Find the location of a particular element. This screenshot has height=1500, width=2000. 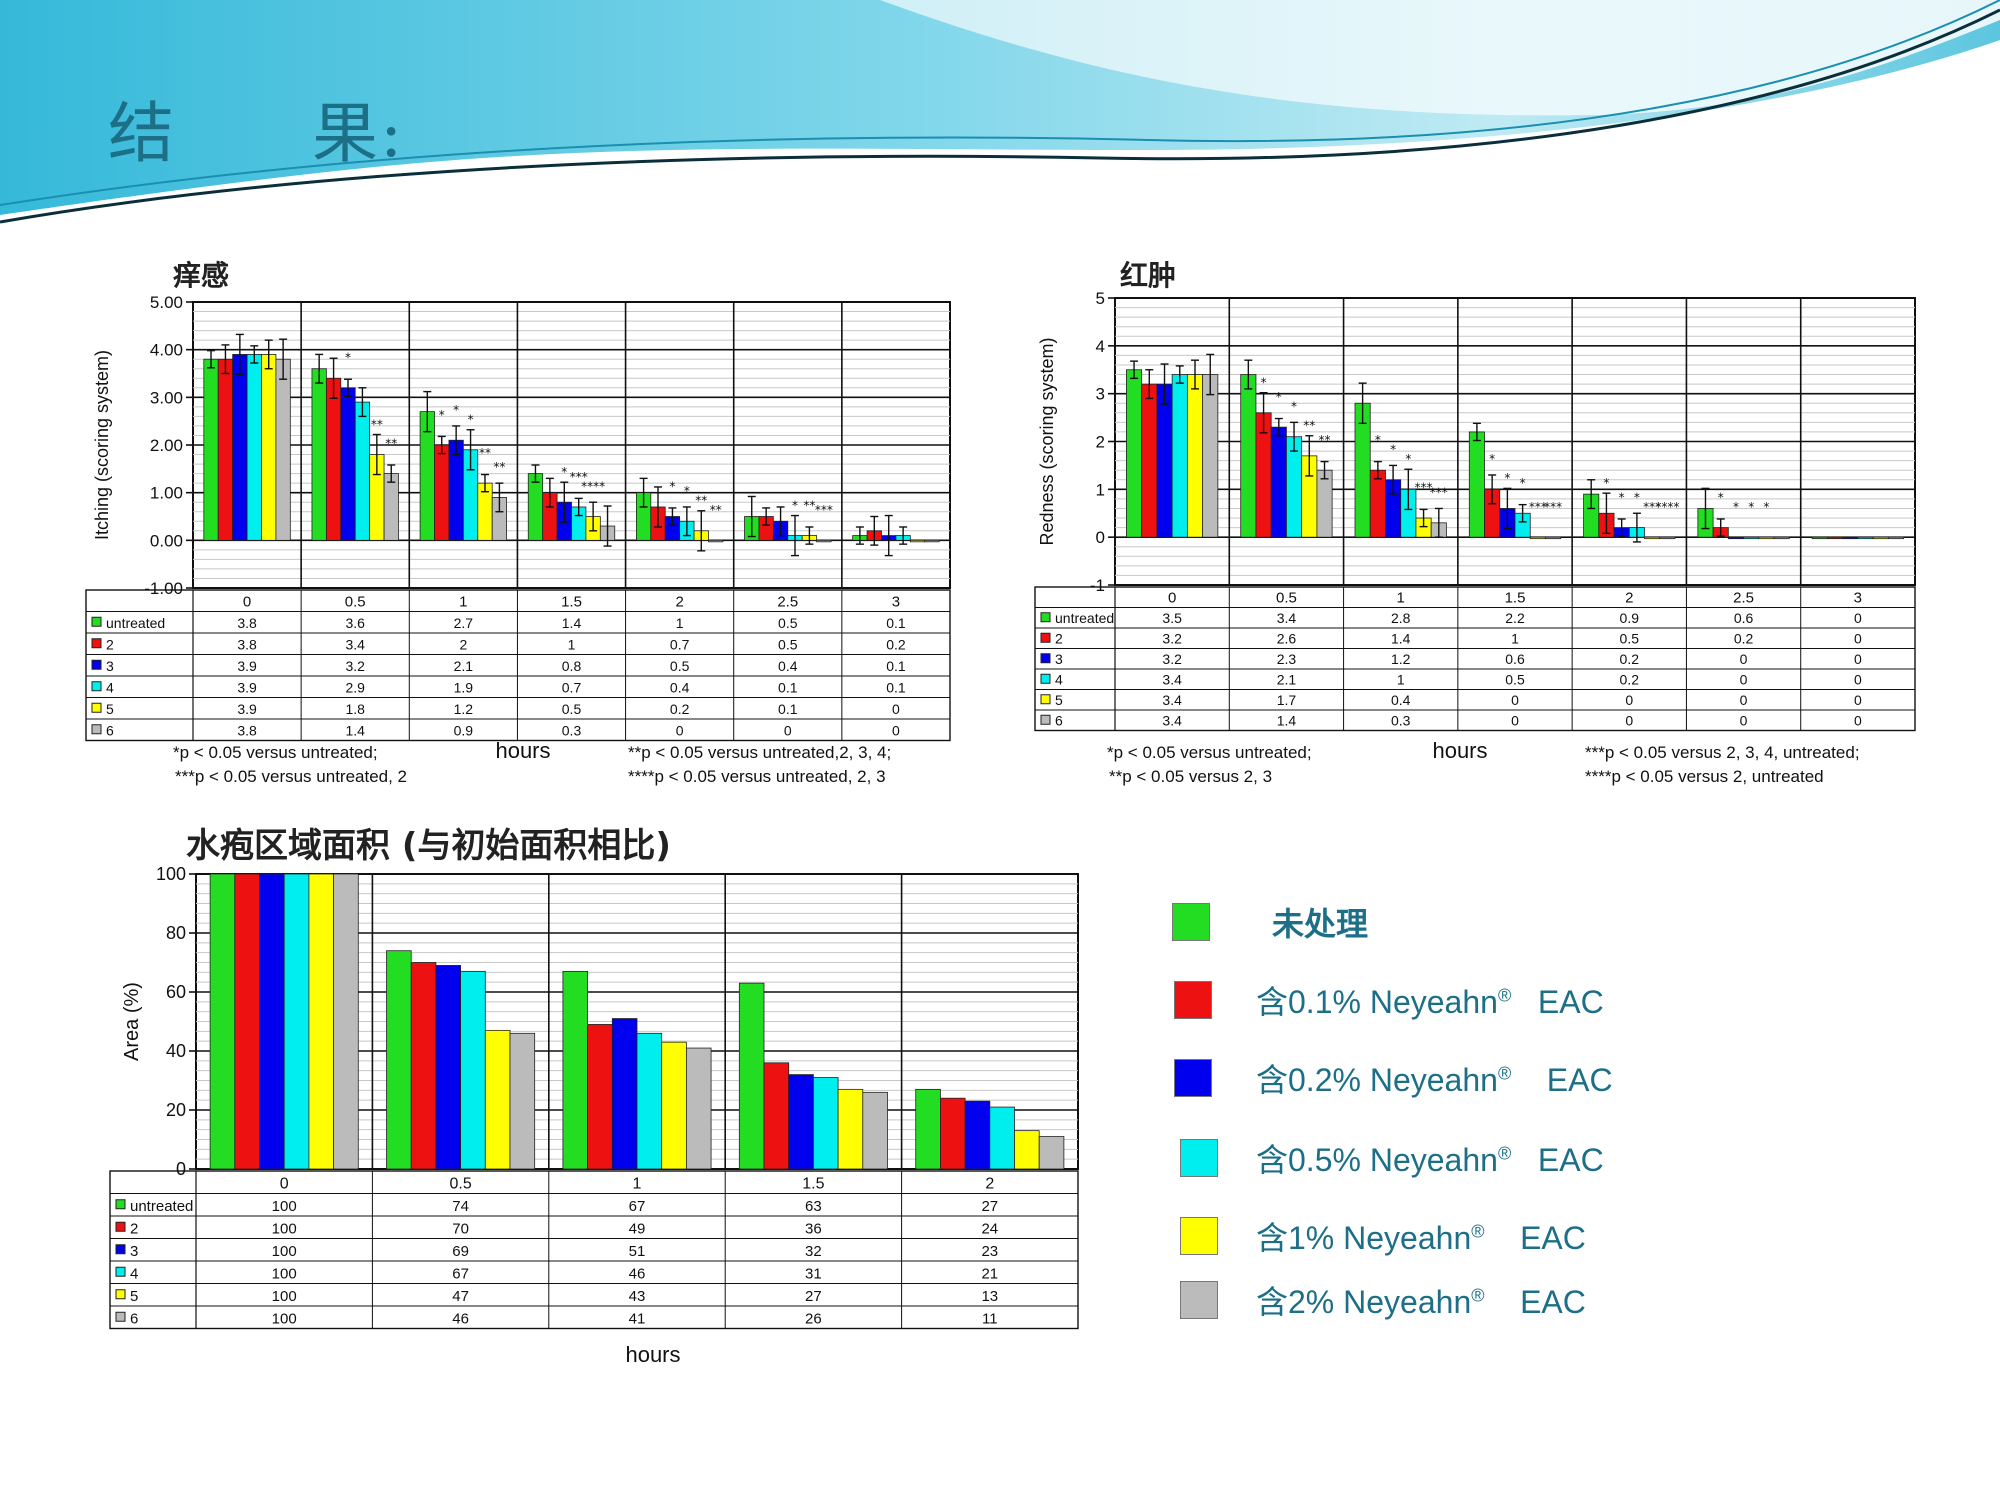

table-series-label: 3 is located at coordinates (110, 666).